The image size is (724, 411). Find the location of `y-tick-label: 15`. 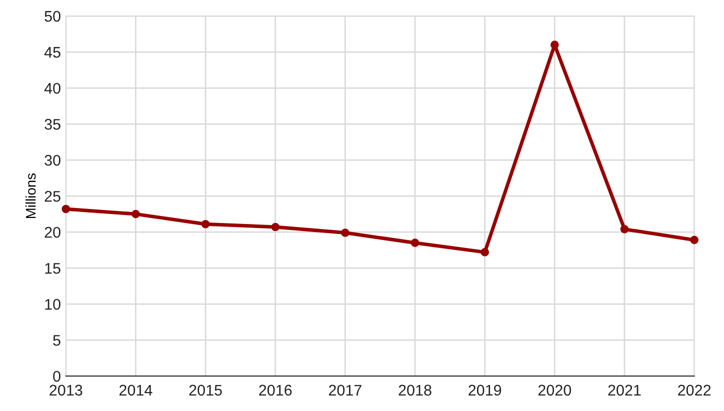

y-tick-label: 15 is located at coordinates (52, 268).